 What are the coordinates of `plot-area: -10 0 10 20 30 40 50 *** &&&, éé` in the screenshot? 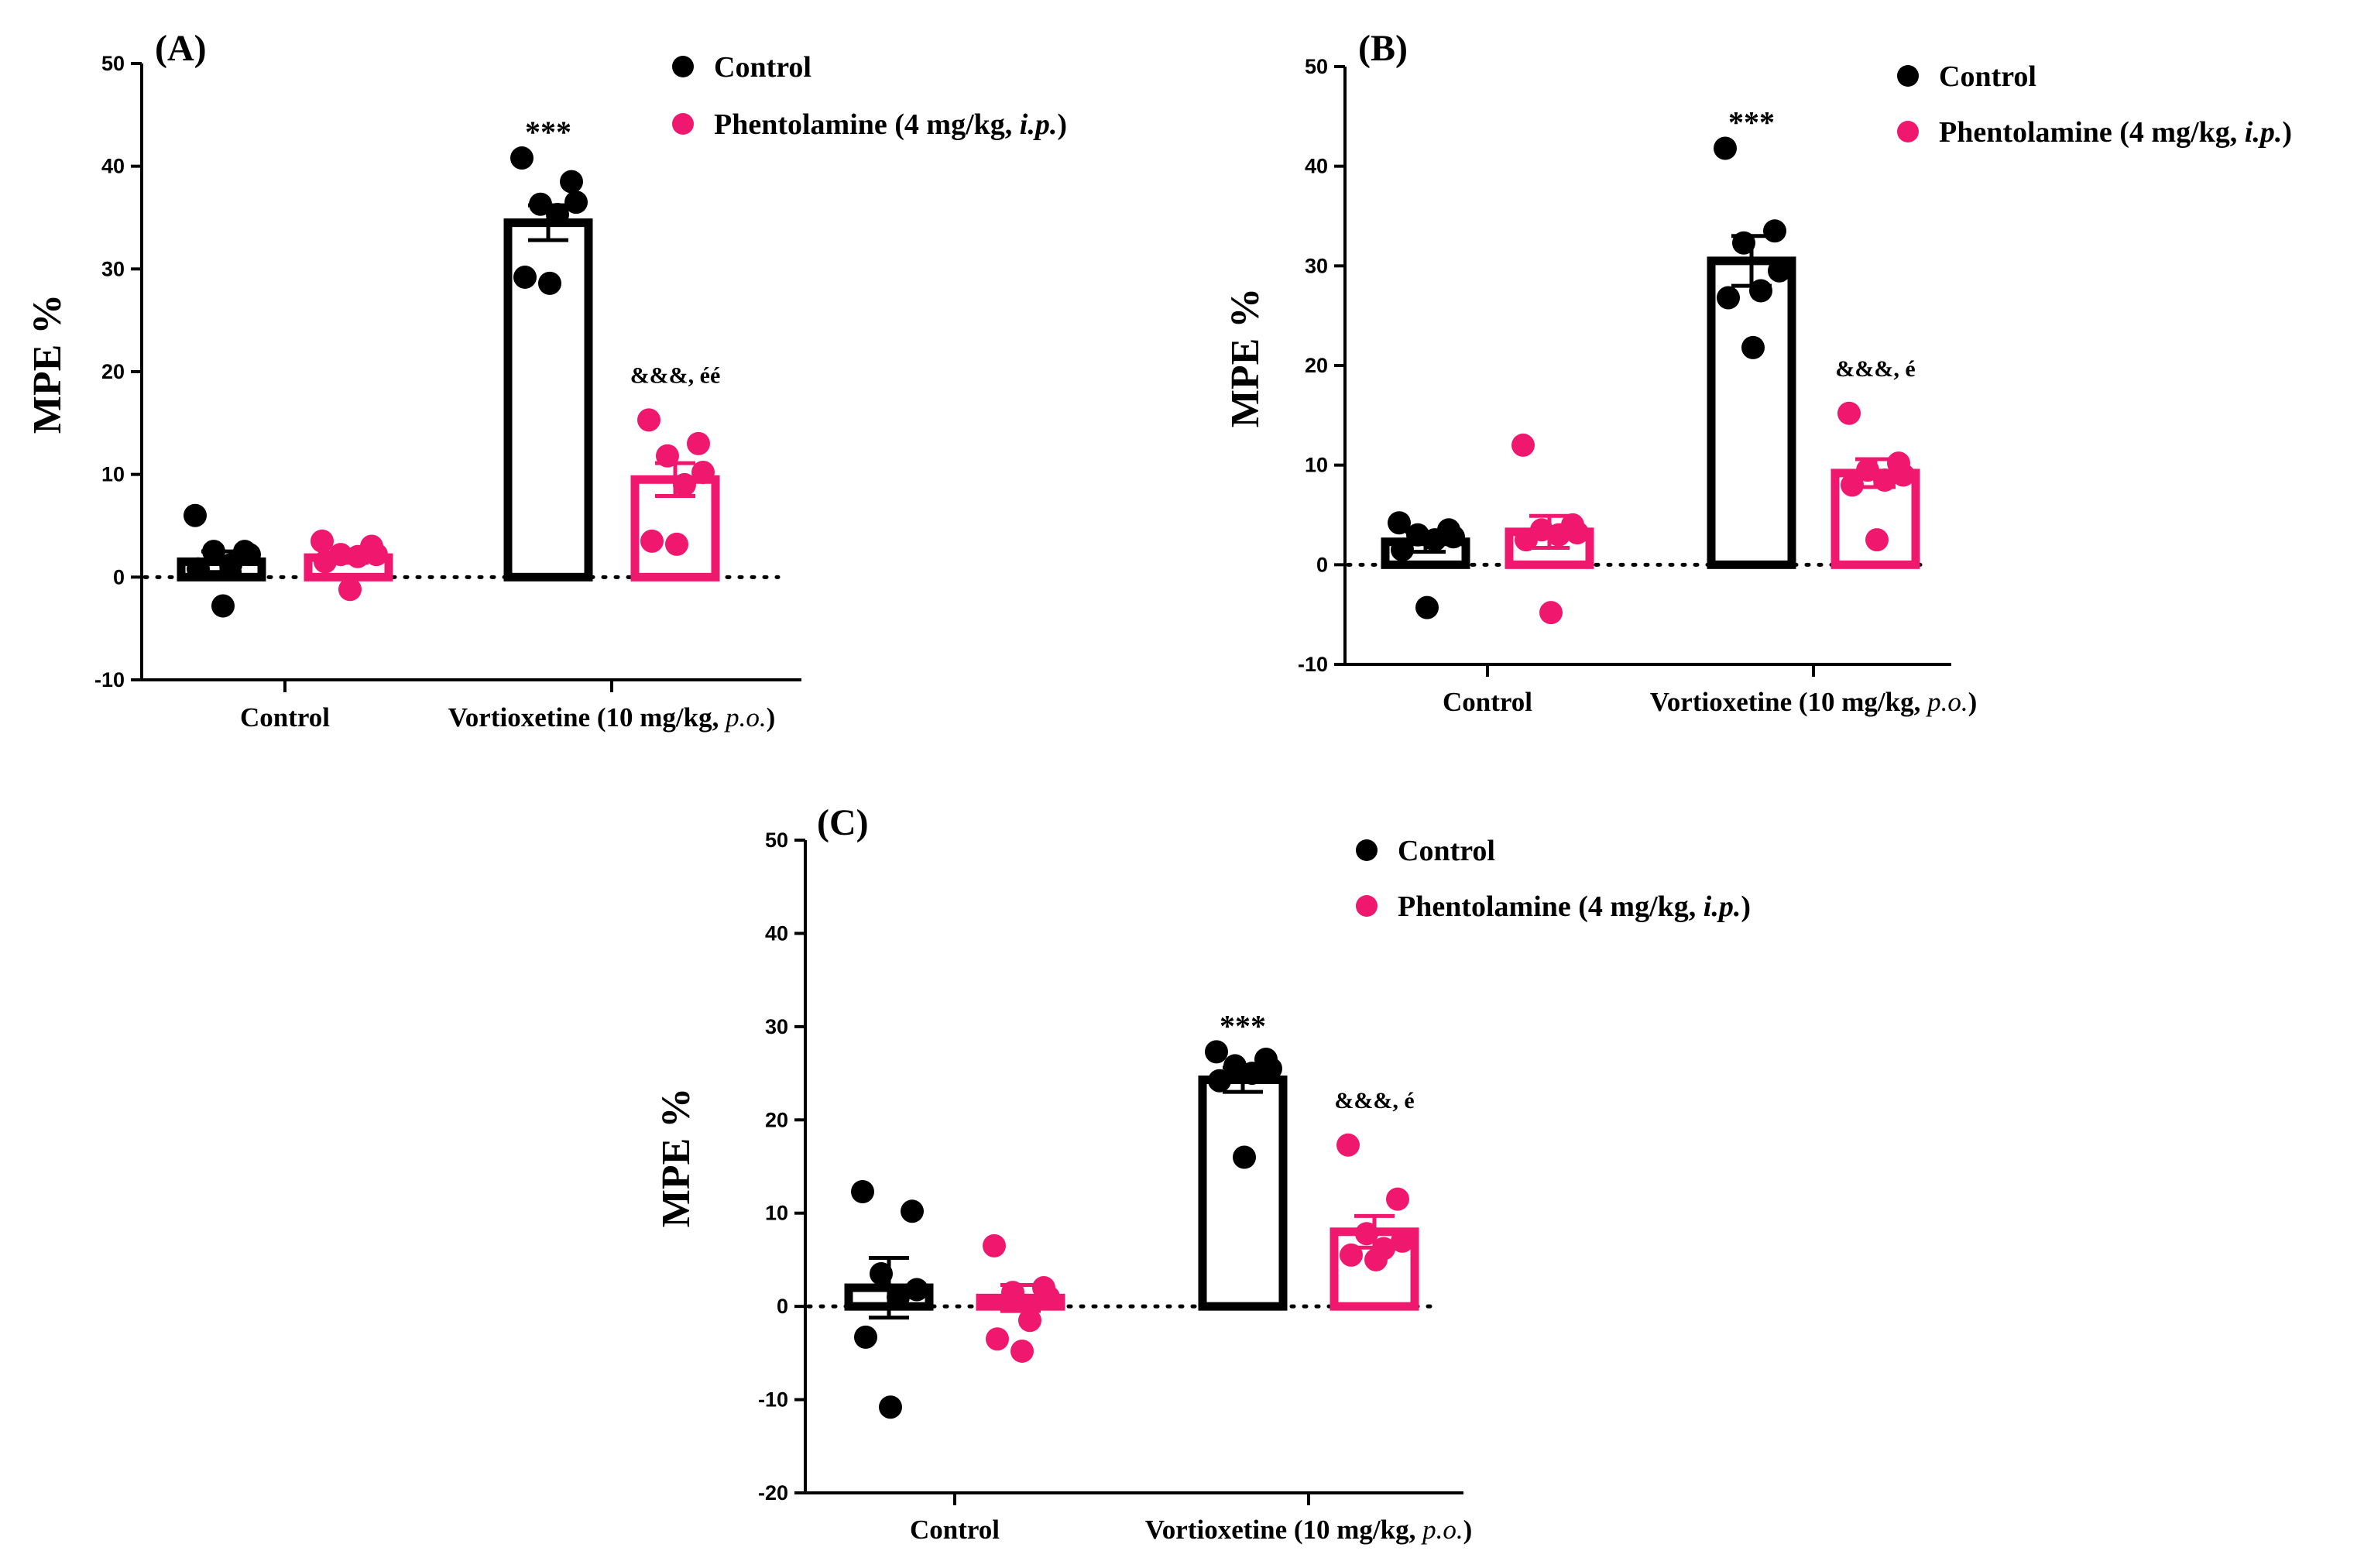 It's located at (447, 372).